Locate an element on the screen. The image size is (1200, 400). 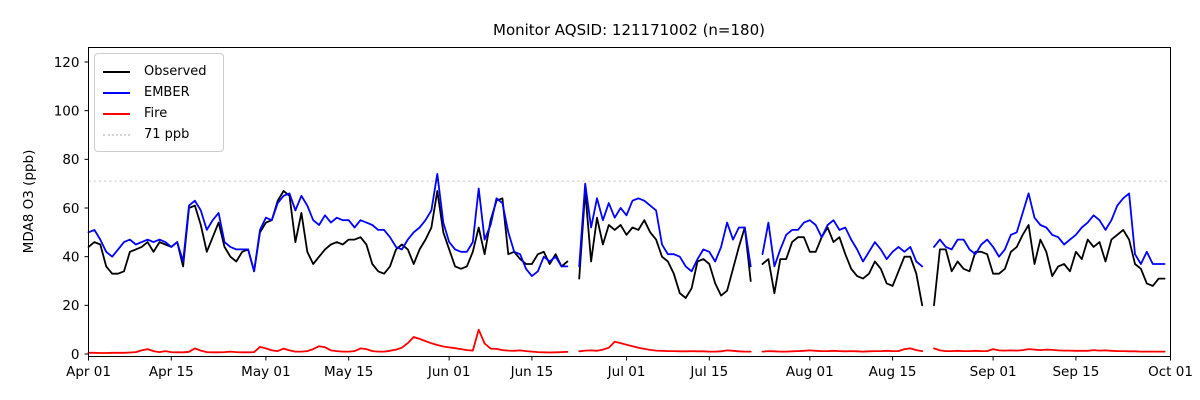
y-tick-label: 60 is located at coordinates (70, 209).